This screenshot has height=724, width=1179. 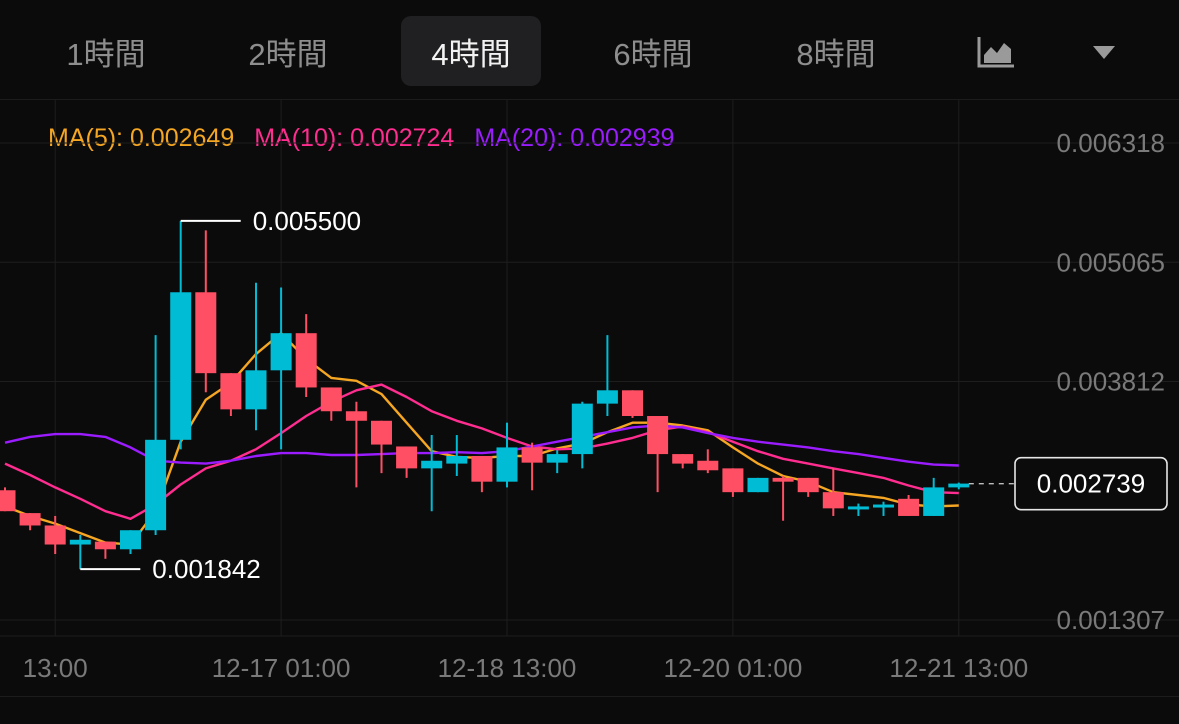 I want to click on y-tick-label: 0.001307, so click(x=1111, y=620).